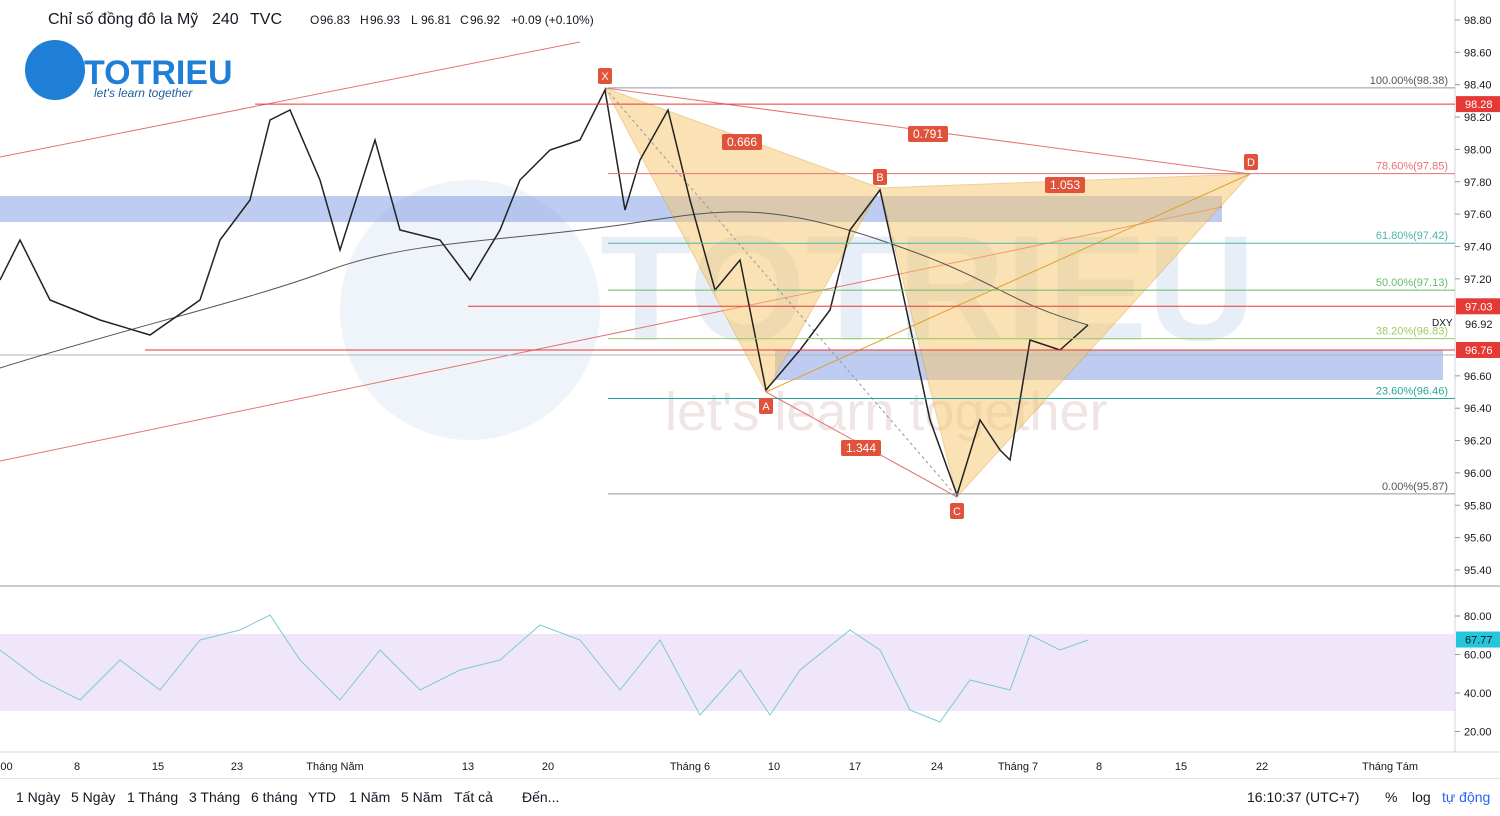 The image size is (1500, 816). I want to click on rsi-current-bg, so click(1478, 639).